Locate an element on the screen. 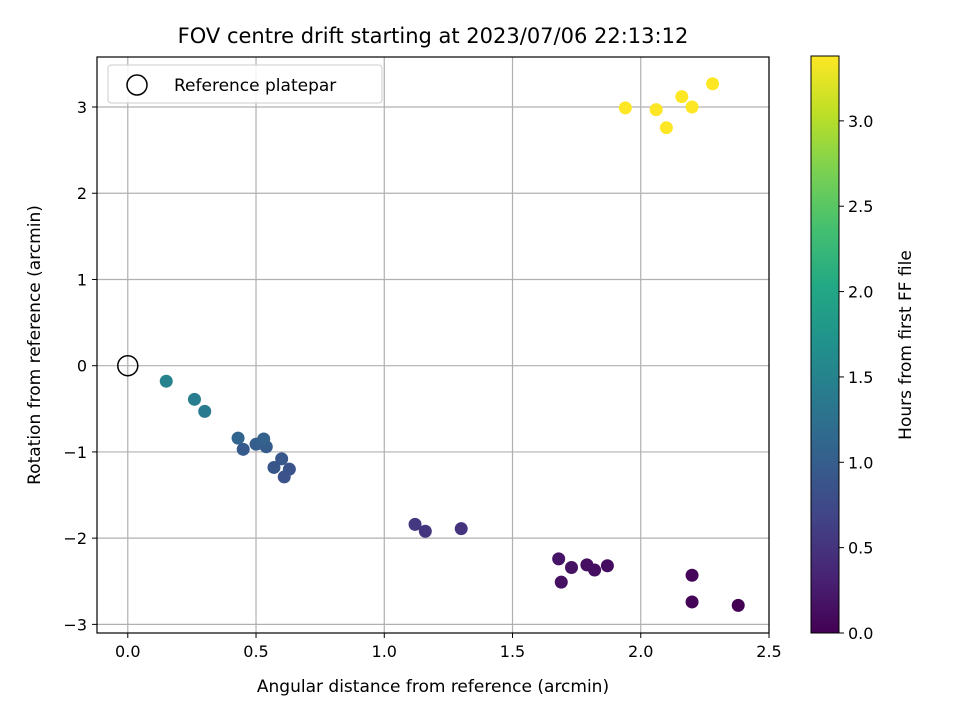  y-tick-label: 1 is located at coordinates (82, 279).